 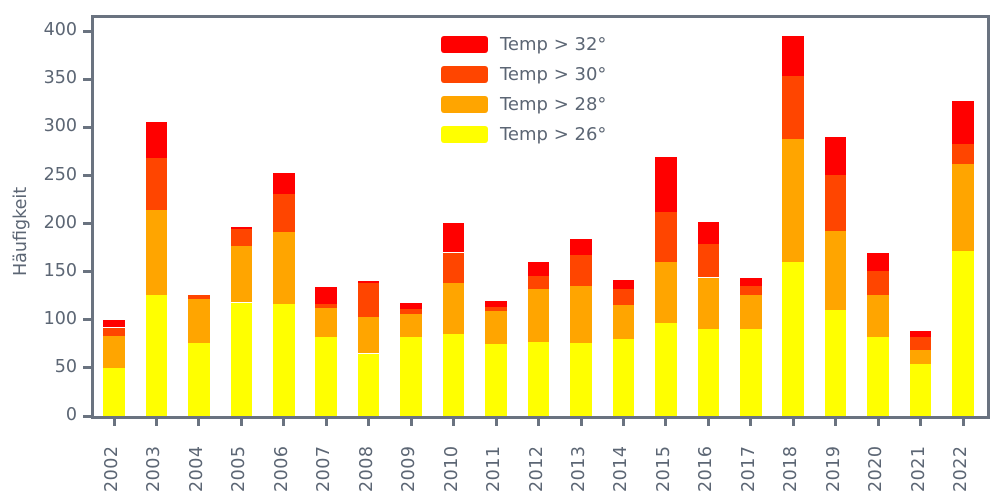 What do you see at coordinates (409, 468) in the screenshot?
I see `x-tick-label-2009: 2009` at bounding box center [409, 468].